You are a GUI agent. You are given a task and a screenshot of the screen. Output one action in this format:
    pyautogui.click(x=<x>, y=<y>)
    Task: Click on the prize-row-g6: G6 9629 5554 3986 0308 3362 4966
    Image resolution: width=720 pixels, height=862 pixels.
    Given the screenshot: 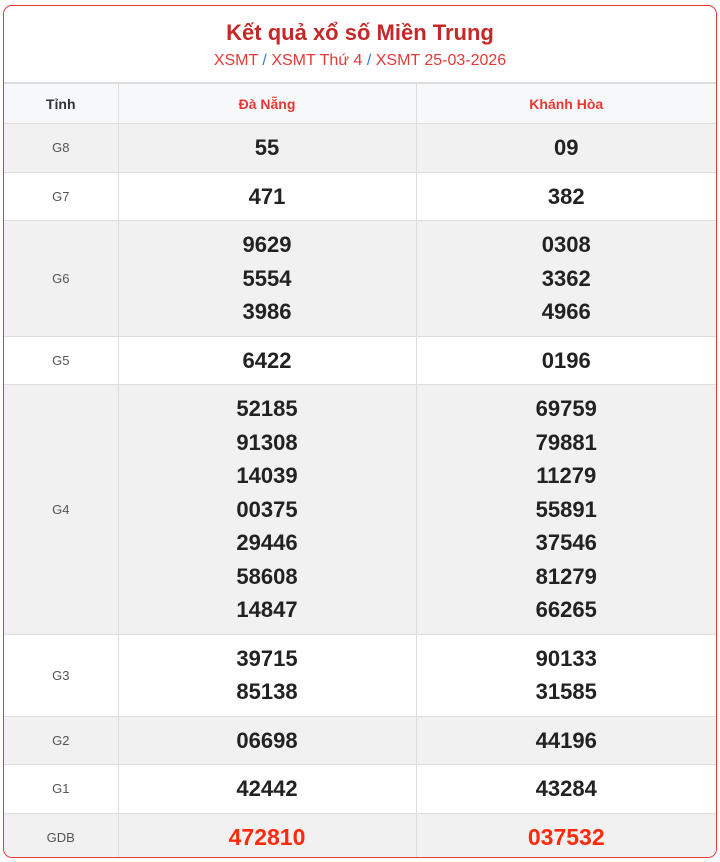 What is the action you would take?
    pyautogui.click(x=360, y=278)
    